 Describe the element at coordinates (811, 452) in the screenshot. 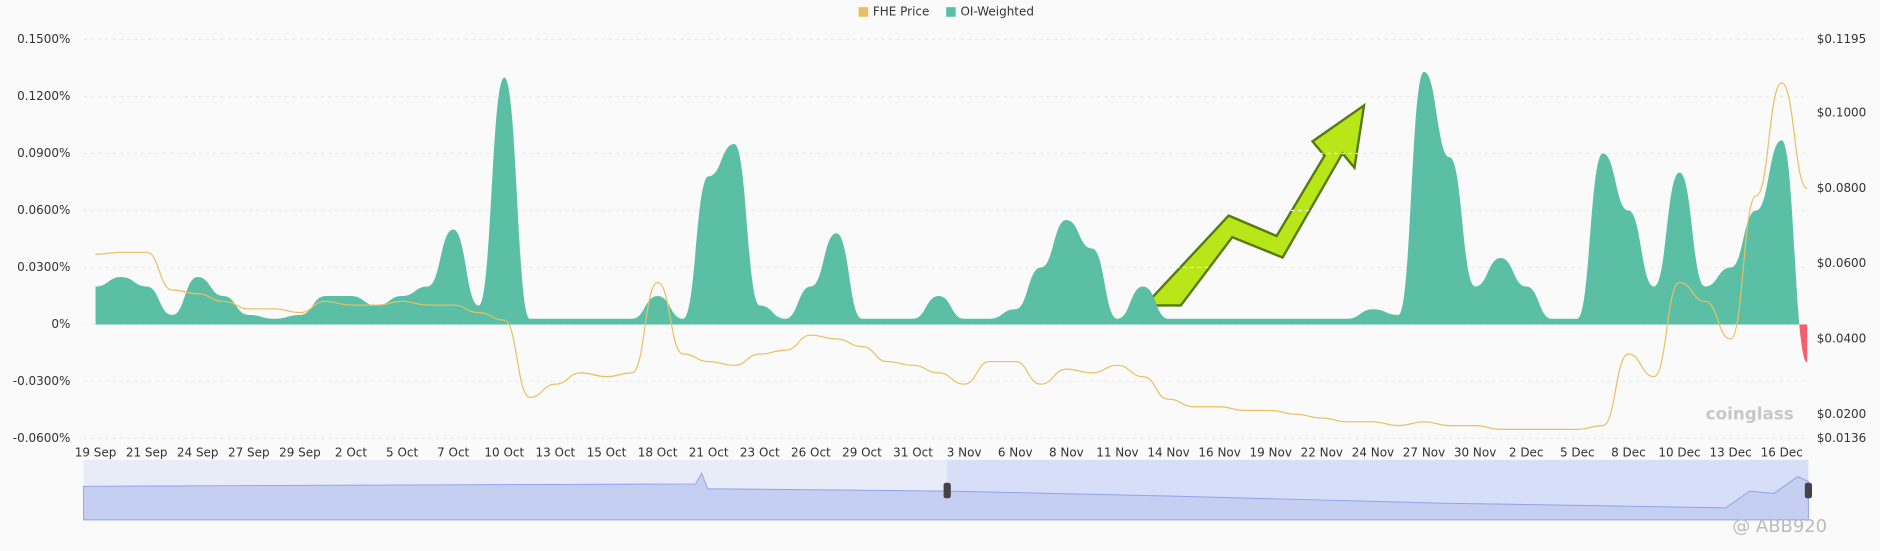

I see `x-tick-label: 26 Oct` at that location.